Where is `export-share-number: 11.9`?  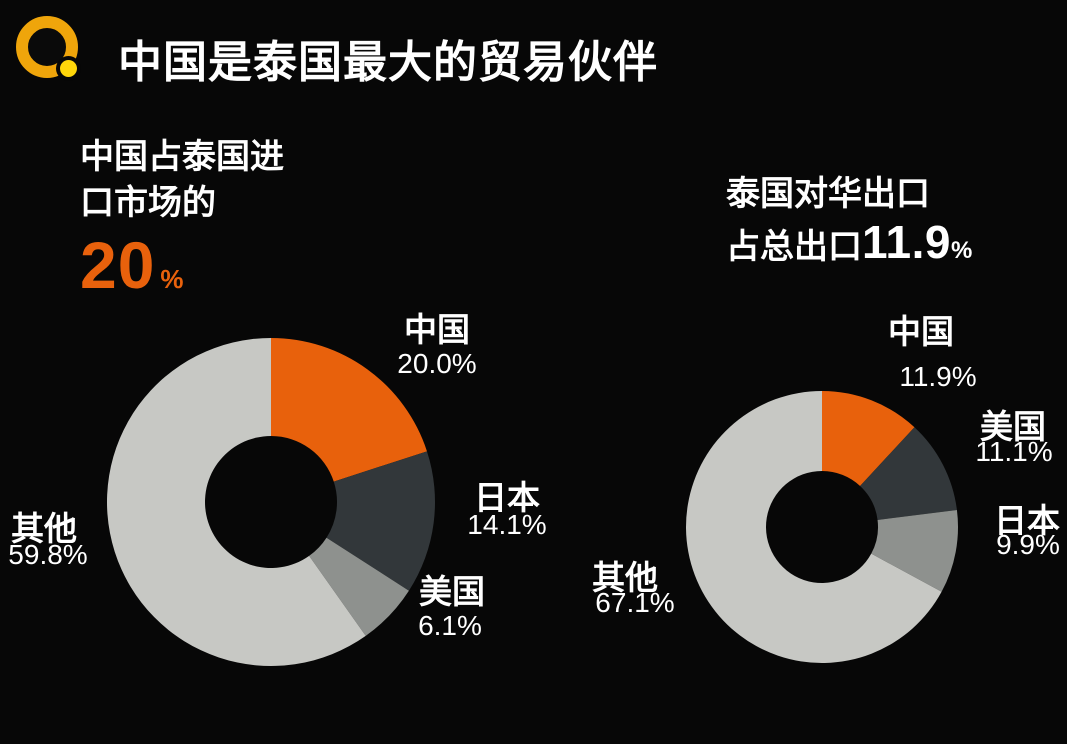 export-share-number: 11.9 is located at coordinates (906, 242).